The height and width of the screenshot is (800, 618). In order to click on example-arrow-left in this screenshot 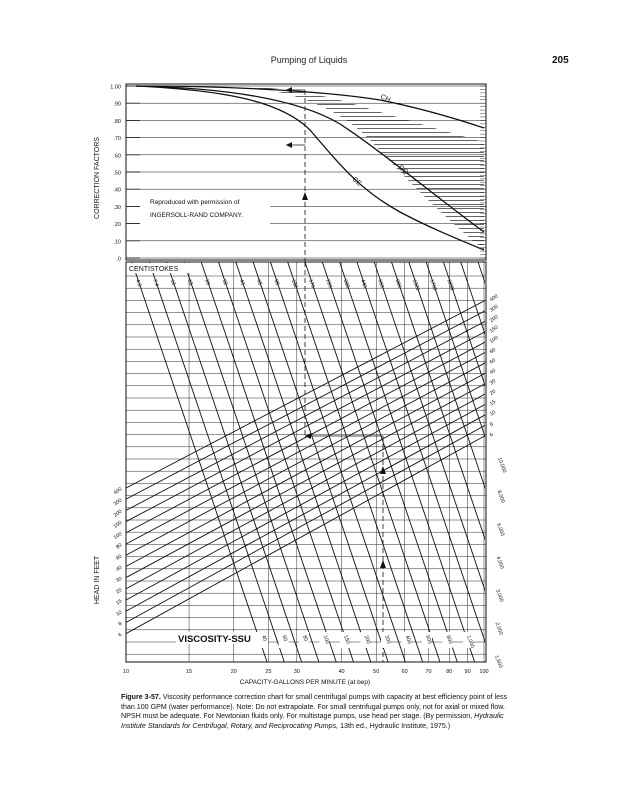, I will do `click(308, 436)`.